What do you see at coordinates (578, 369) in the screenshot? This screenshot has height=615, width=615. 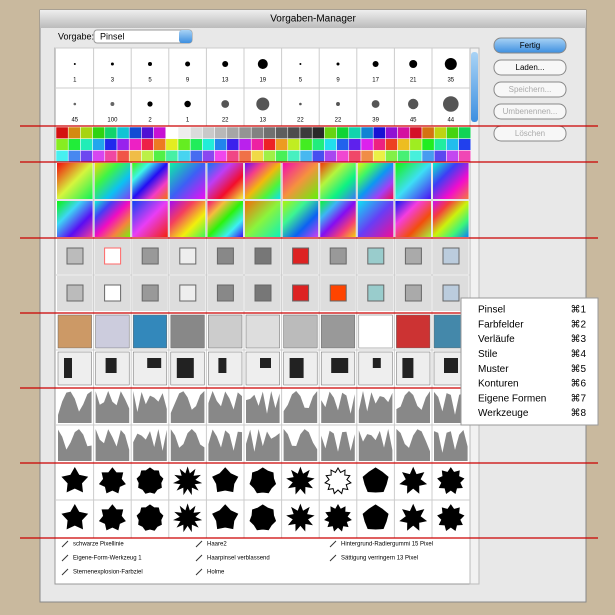 I see `menu-shortcut: ⌘5` at bounding box center [578, 369].